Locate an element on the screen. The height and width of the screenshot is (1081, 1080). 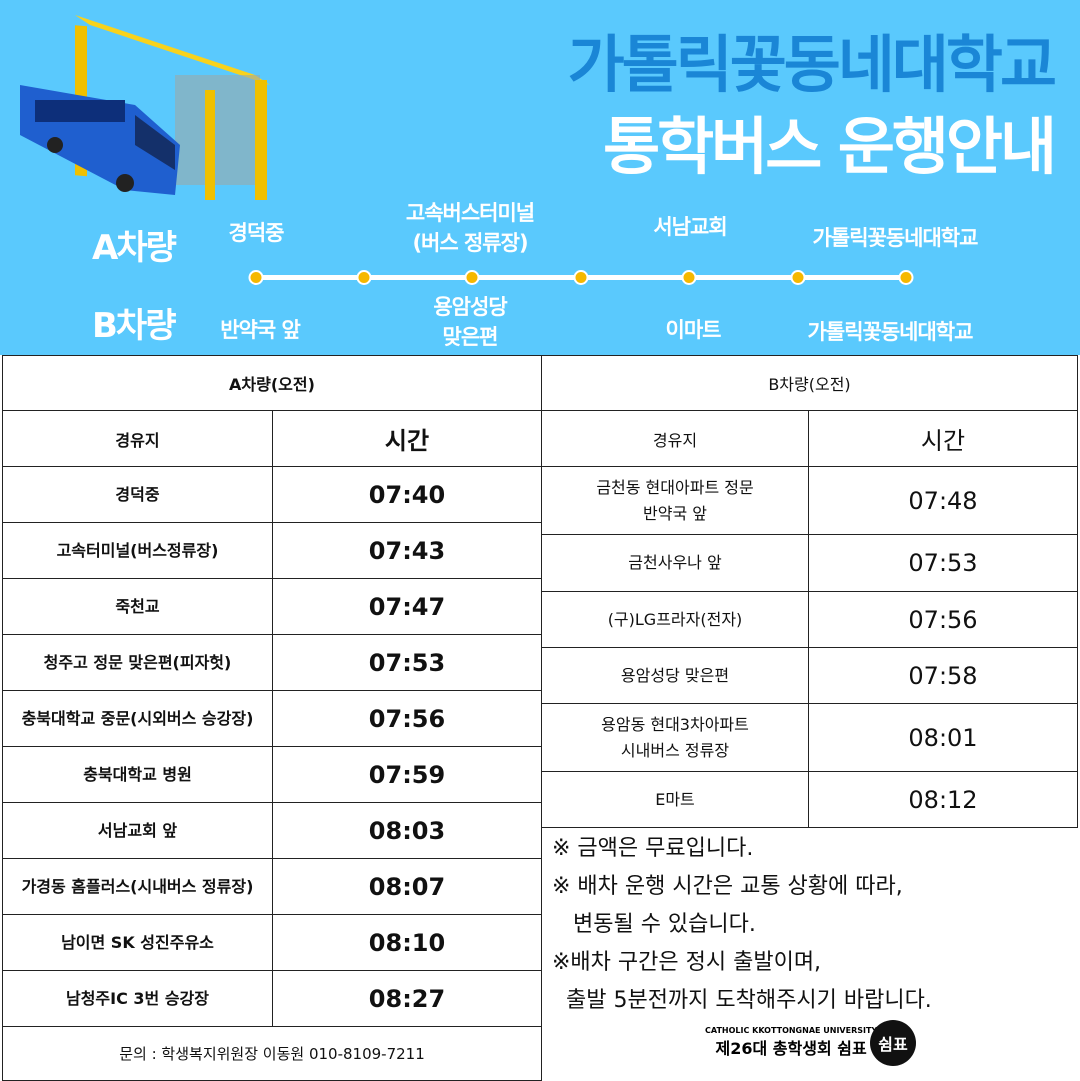
table-row: 충북대학교 병원 07:59 is located at coordinates (272, 774).